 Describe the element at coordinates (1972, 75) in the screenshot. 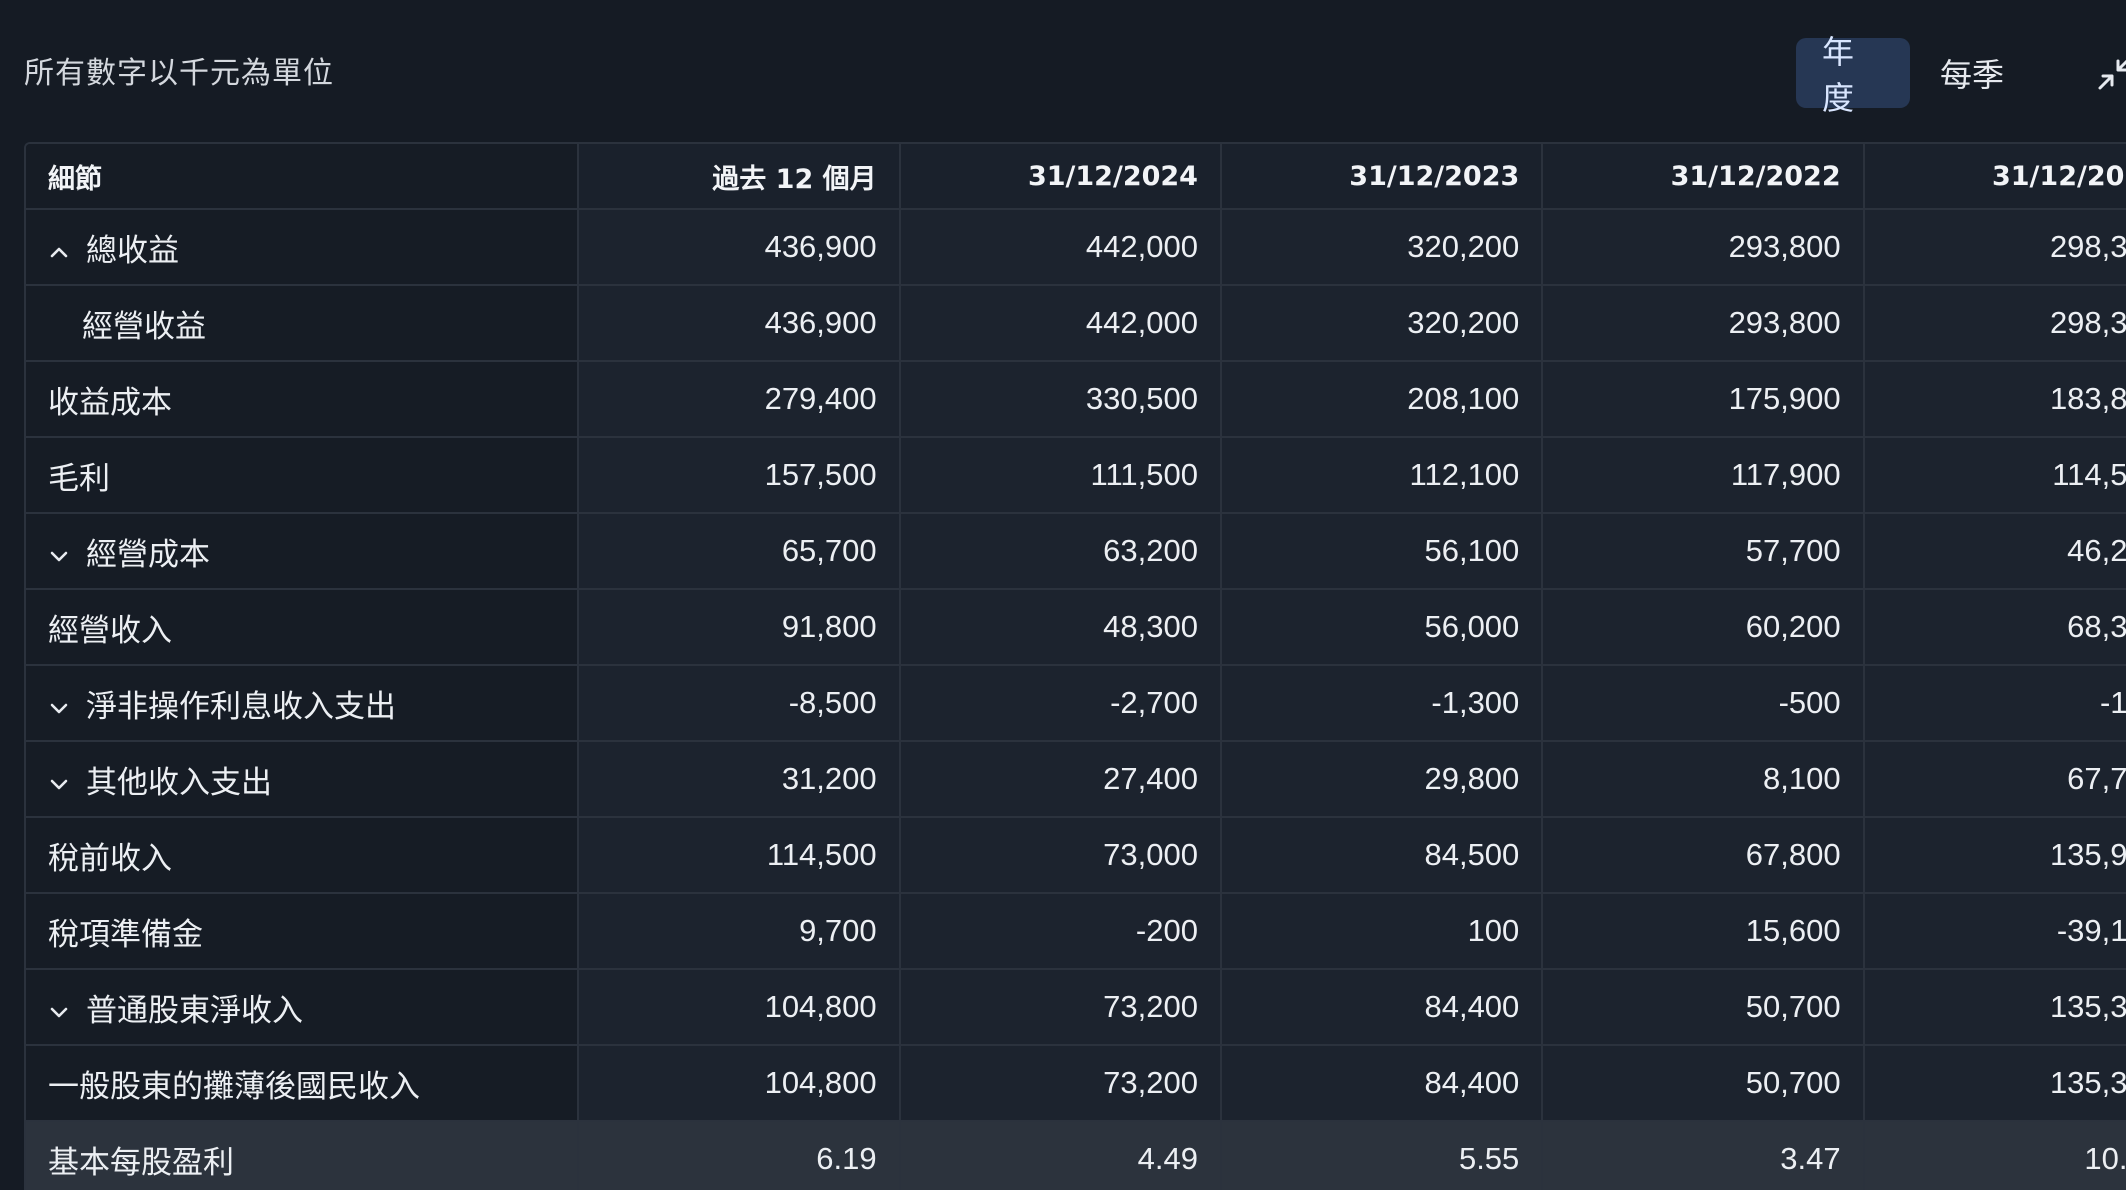

I see `quarterly-tab: 每季` at that location.